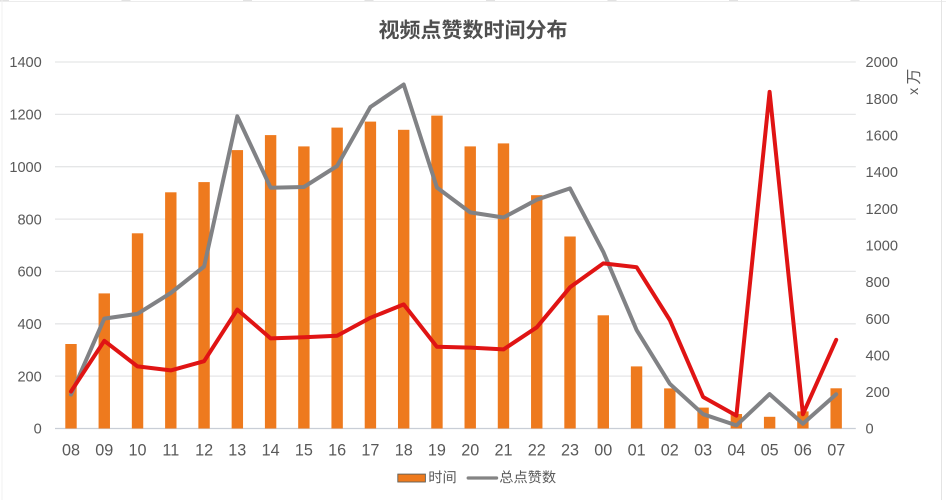  Describe the element at coordinates (271, 451) in the screenshot. I see `svg-text: 14` at that location.